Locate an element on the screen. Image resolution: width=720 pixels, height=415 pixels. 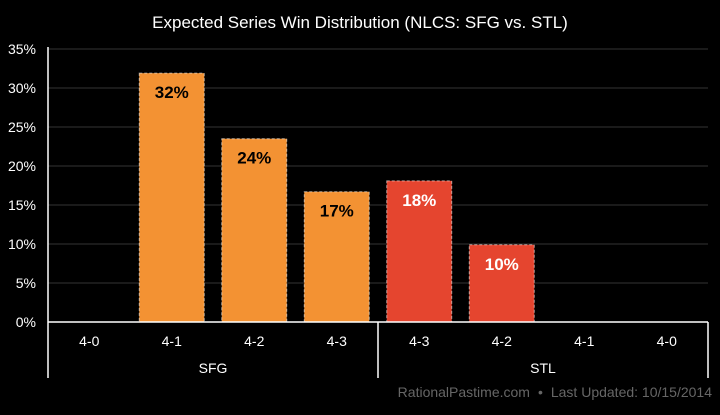
footer-updated: Last Updated: 10/15/2014 is located at coordinates (631, 392).